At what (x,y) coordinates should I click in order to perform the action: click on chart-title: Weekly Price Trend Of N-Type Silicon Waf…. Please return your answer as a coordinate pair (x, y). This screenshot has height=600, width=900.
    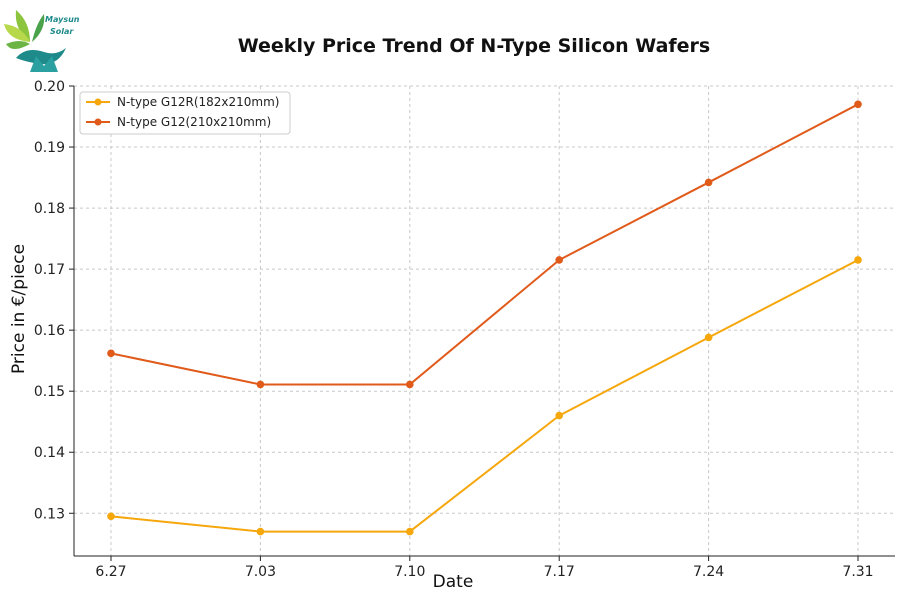
    Looking at the image, I should click on (474, 46).